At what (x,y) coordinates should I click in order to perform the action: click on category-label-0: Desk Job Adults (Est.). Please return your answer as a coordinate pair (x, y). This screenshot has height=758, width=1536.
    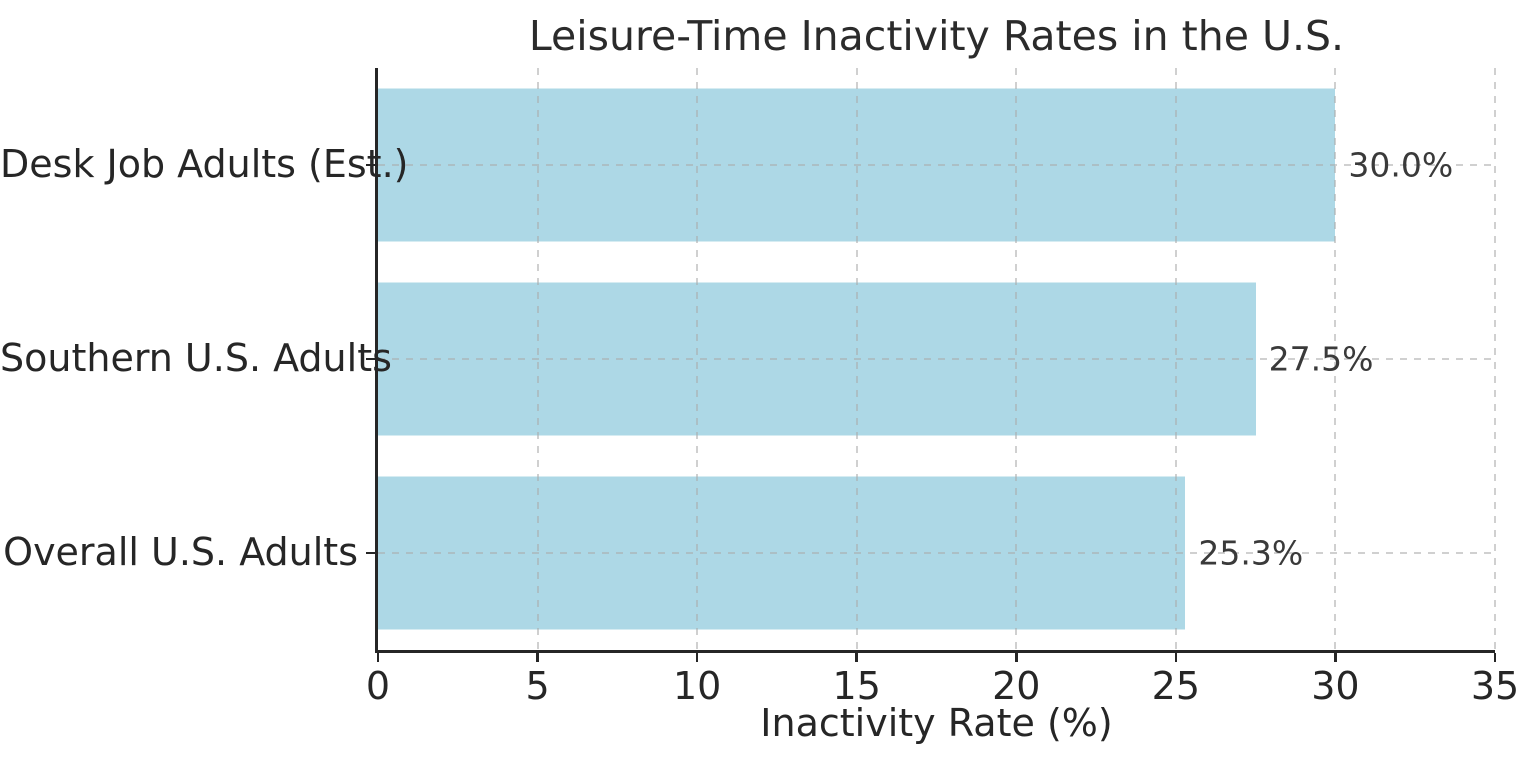
    Looking at the image, I should click on (204, 164).